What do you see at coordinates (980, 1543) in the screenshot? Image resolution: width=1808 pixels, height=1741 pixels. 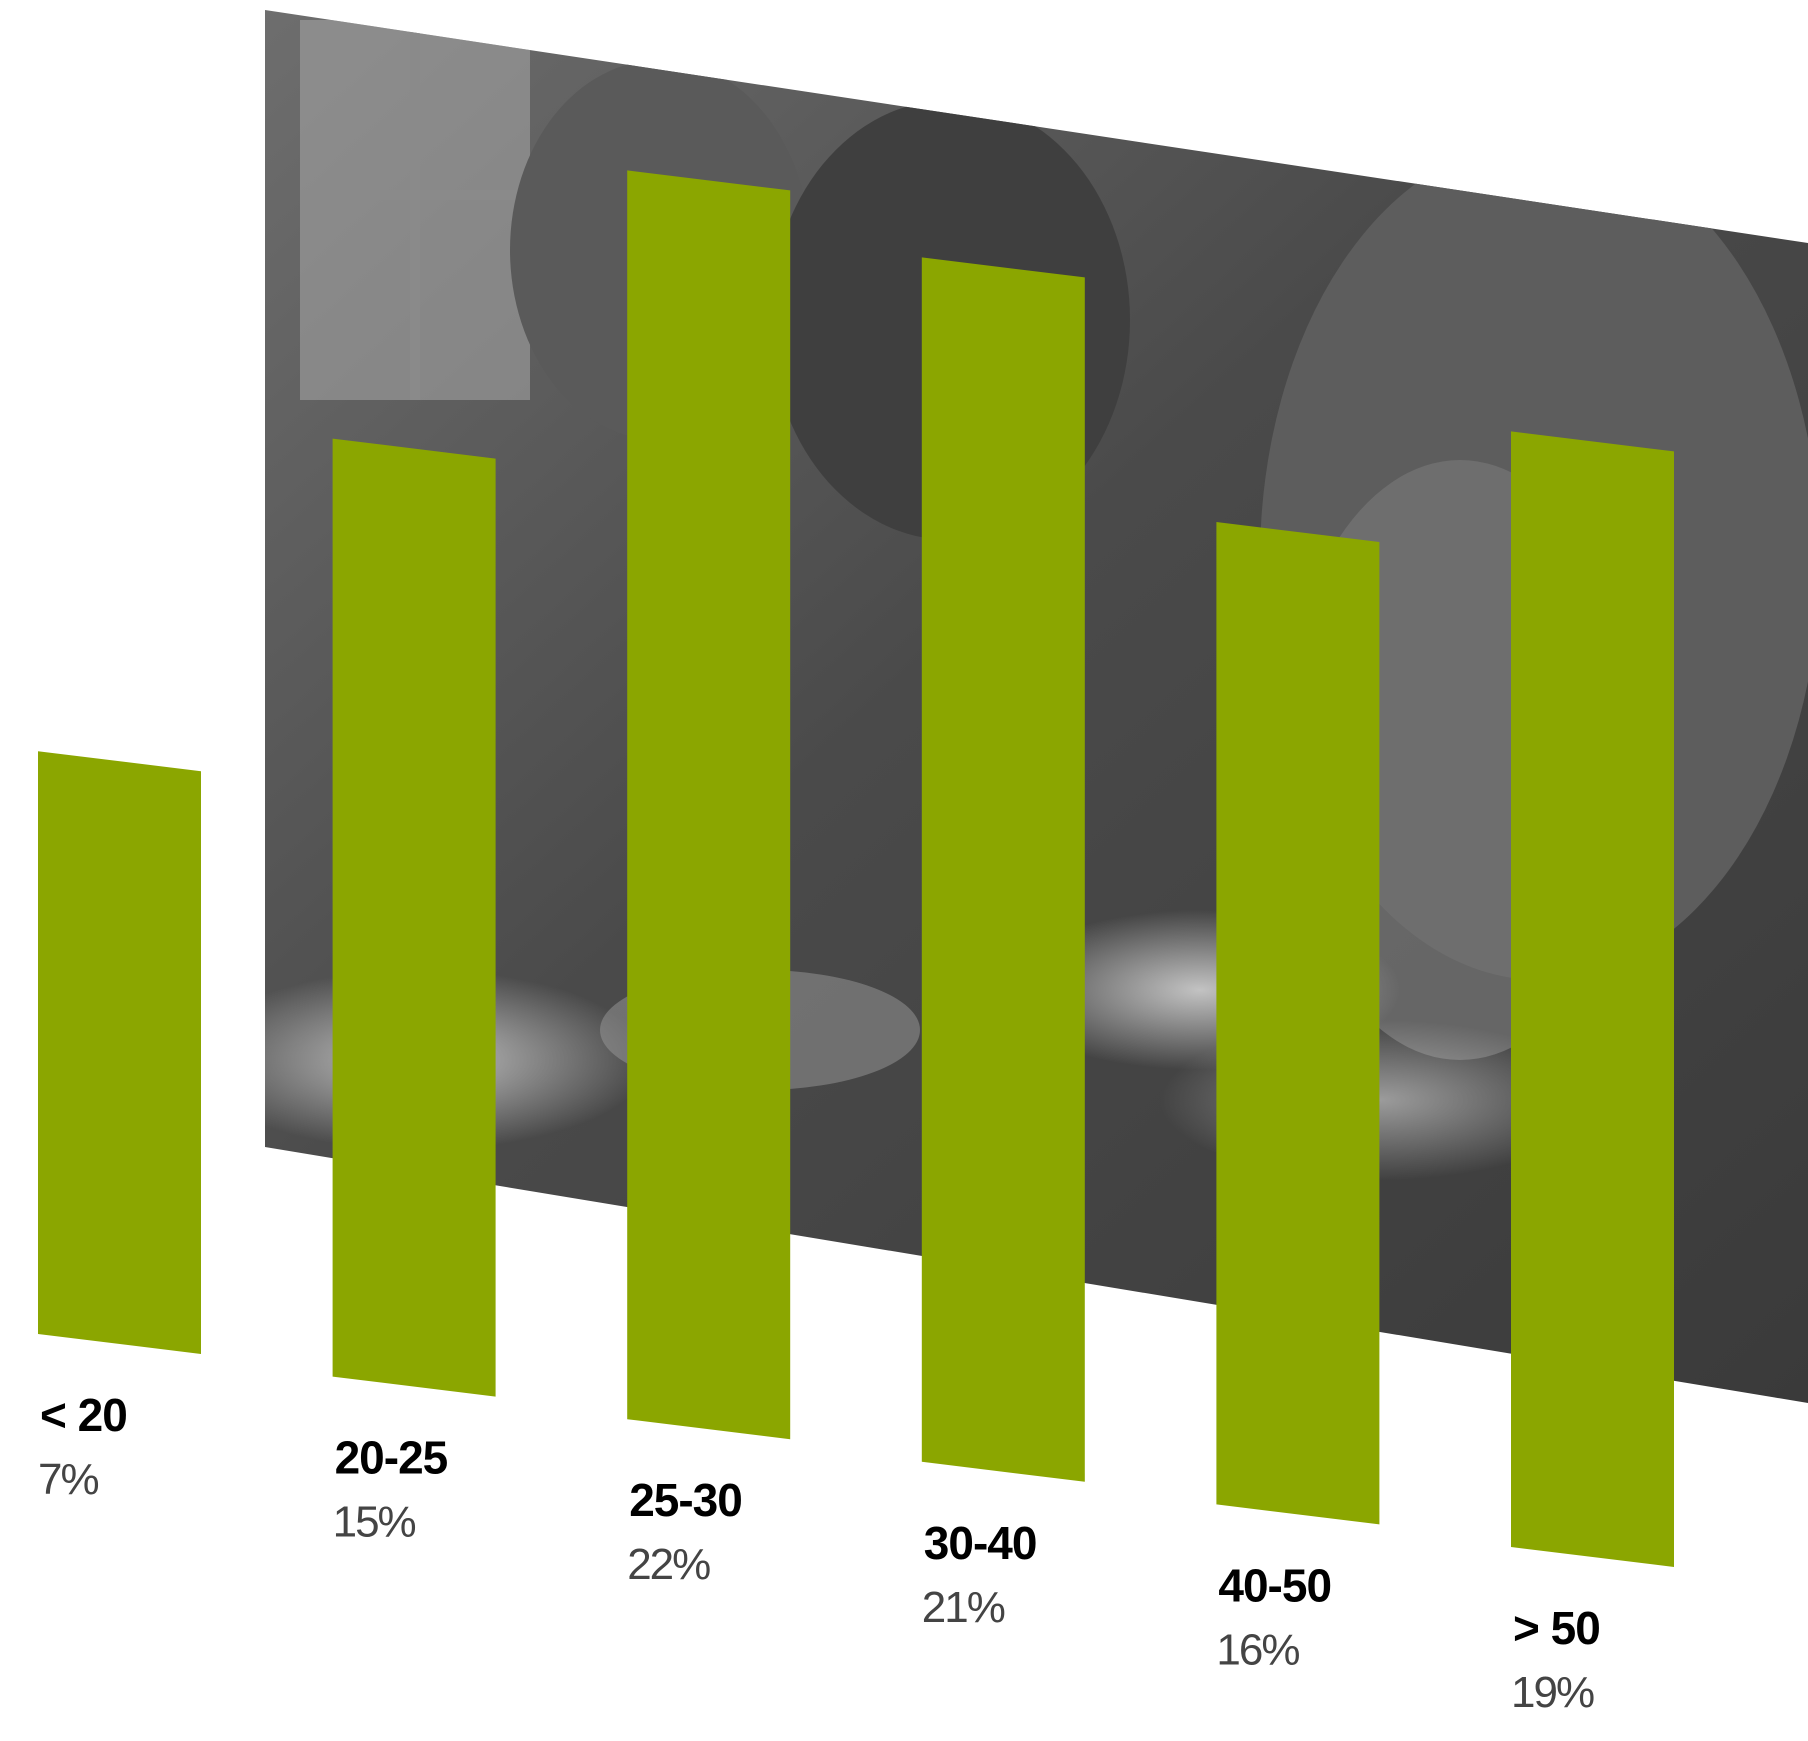 I see `category-label: 30-40` at bounding box center [980, 1543].